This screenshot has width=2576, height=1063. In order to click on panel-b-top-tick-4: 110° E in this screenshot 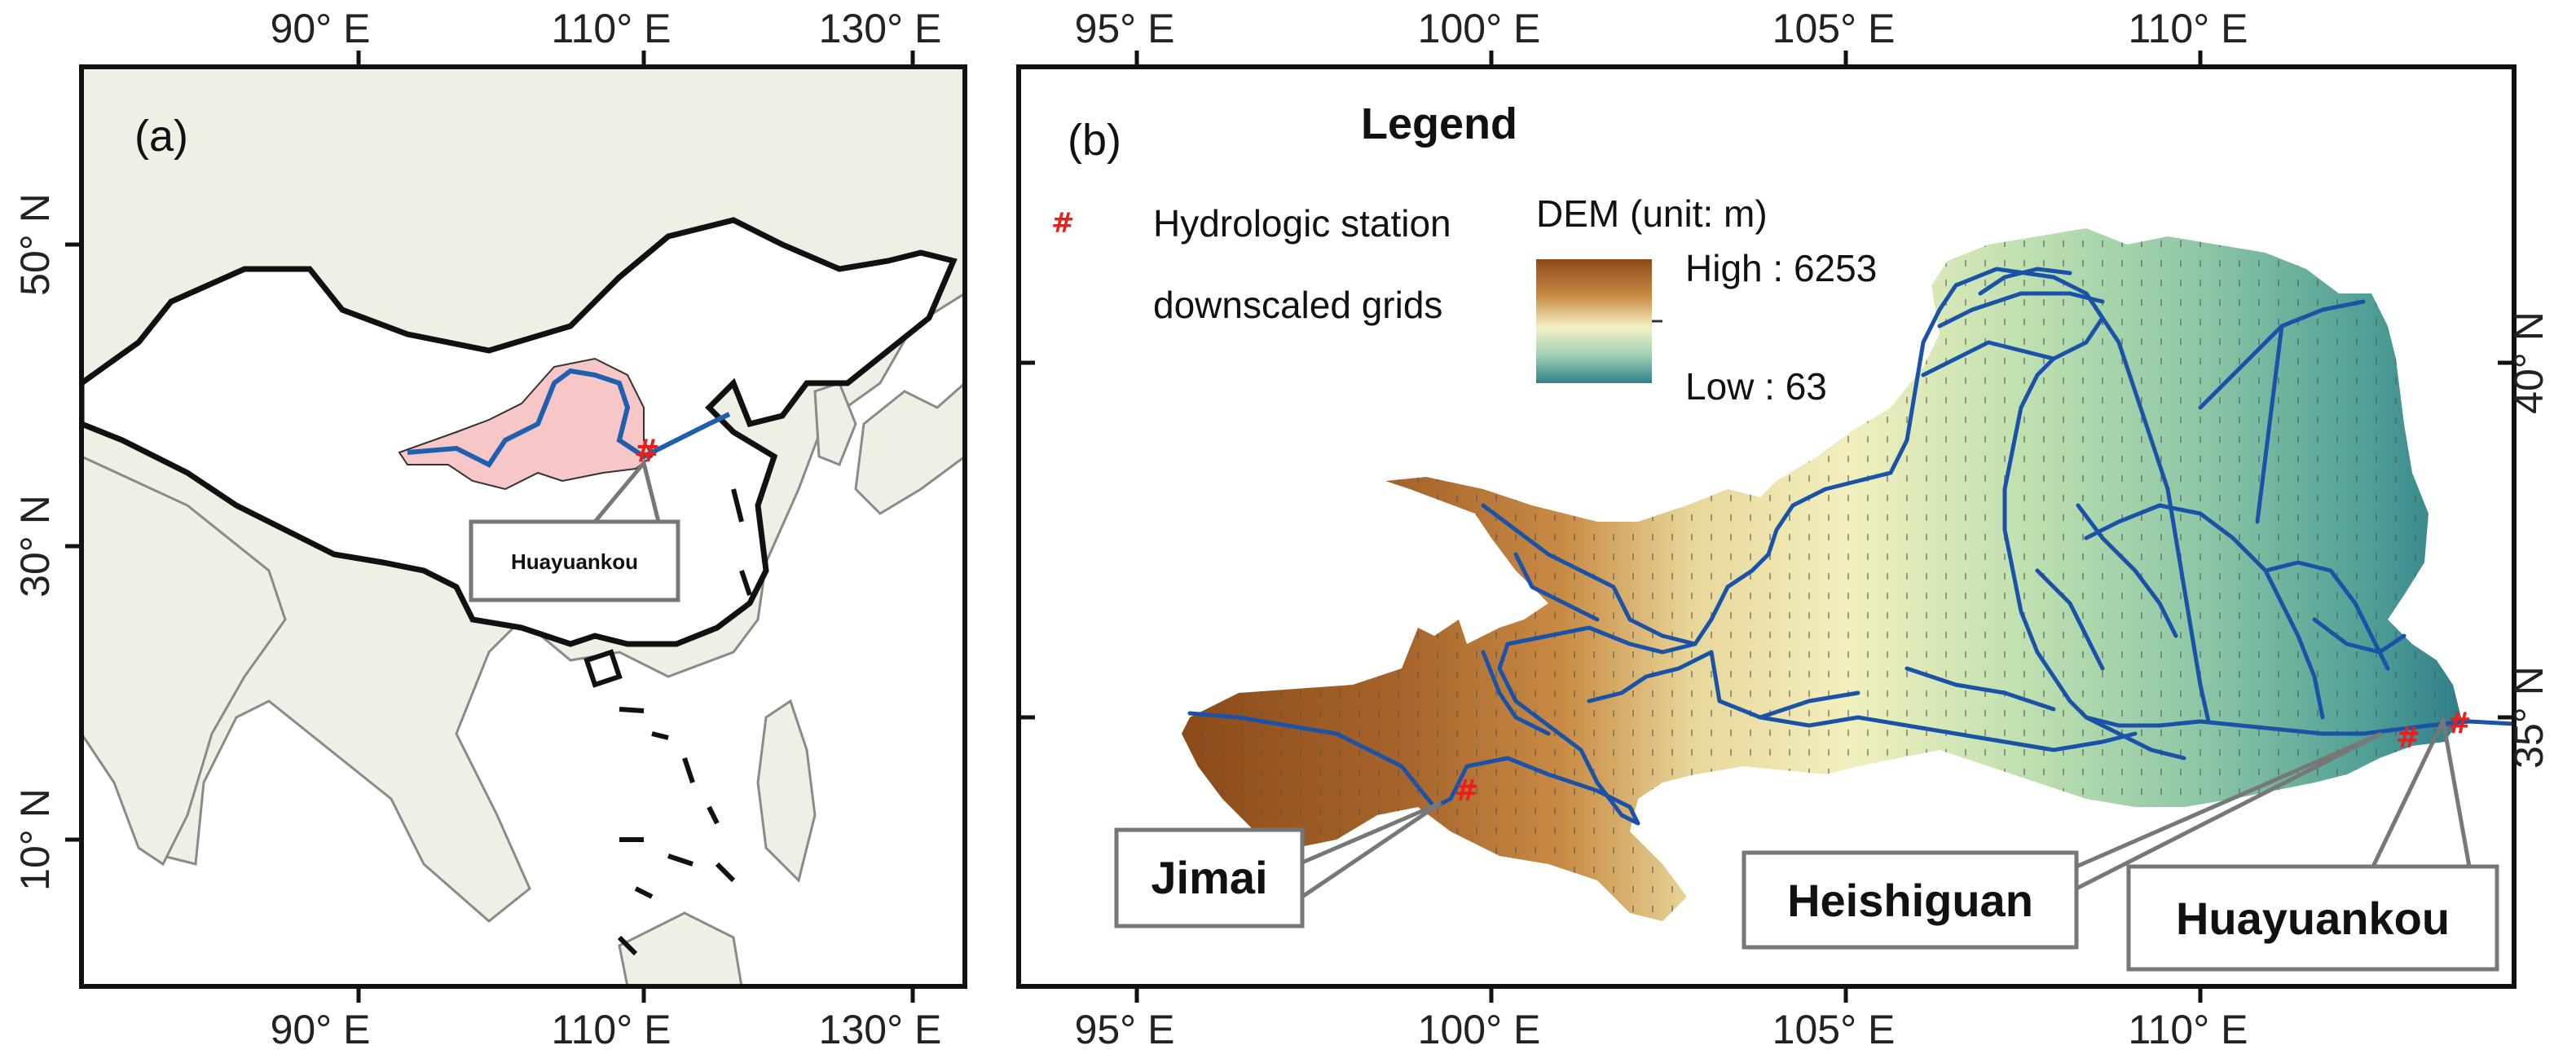, I will do `click(2188, 28)`.